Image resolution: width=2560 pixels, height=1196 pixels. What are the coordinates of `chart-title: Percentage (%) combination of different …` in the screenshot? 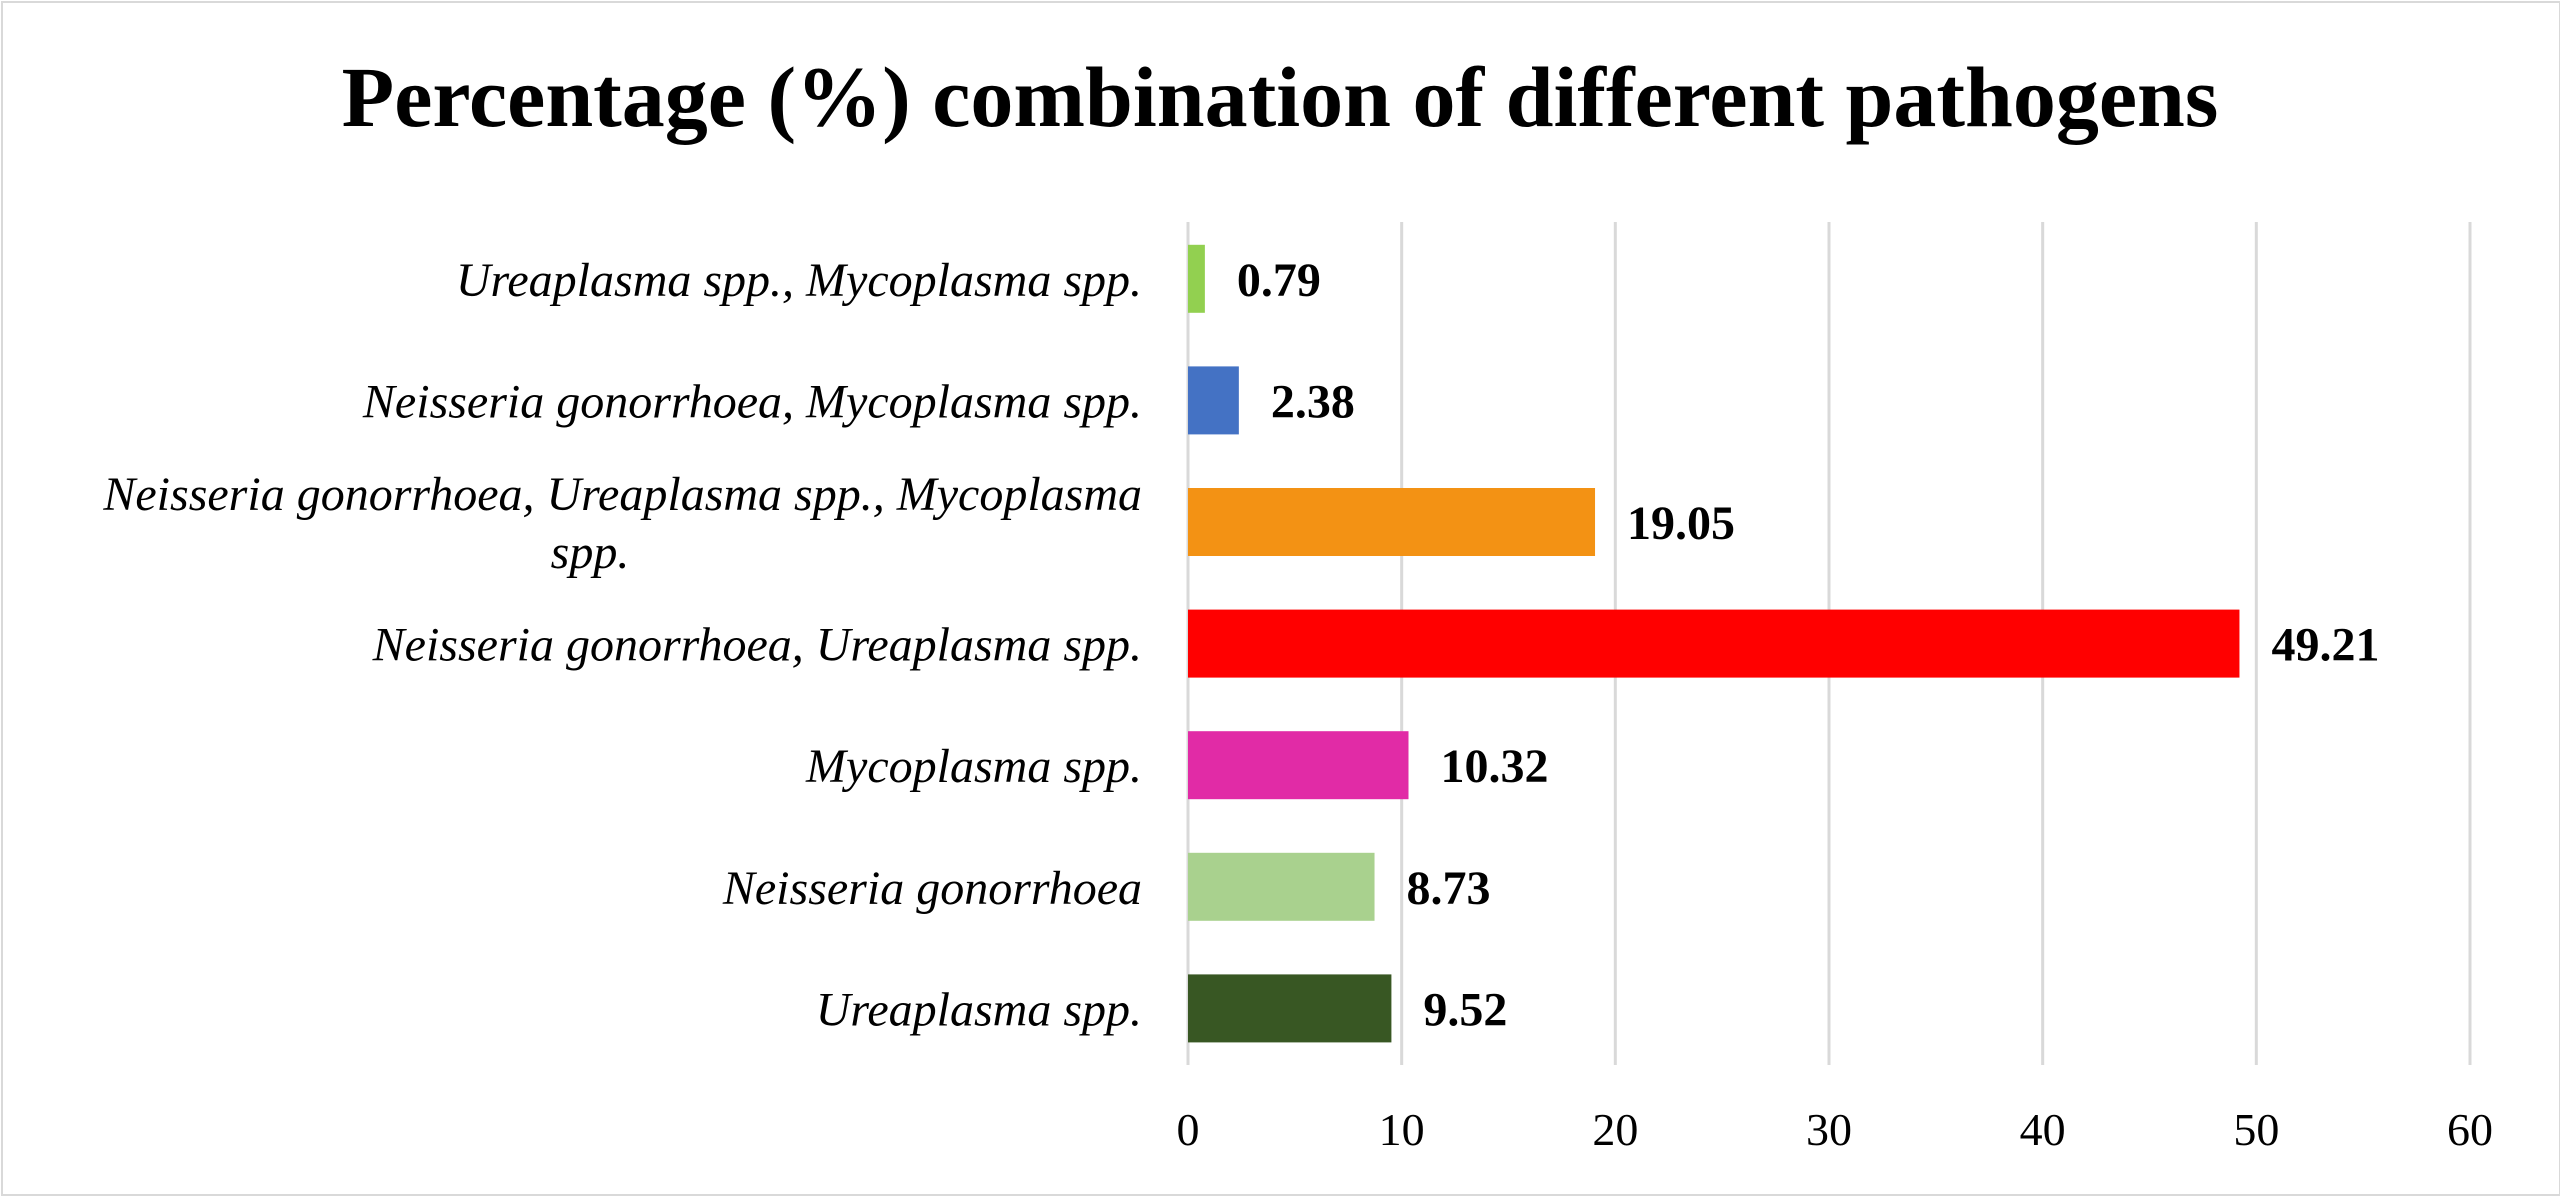 It's located at (1280, 97).